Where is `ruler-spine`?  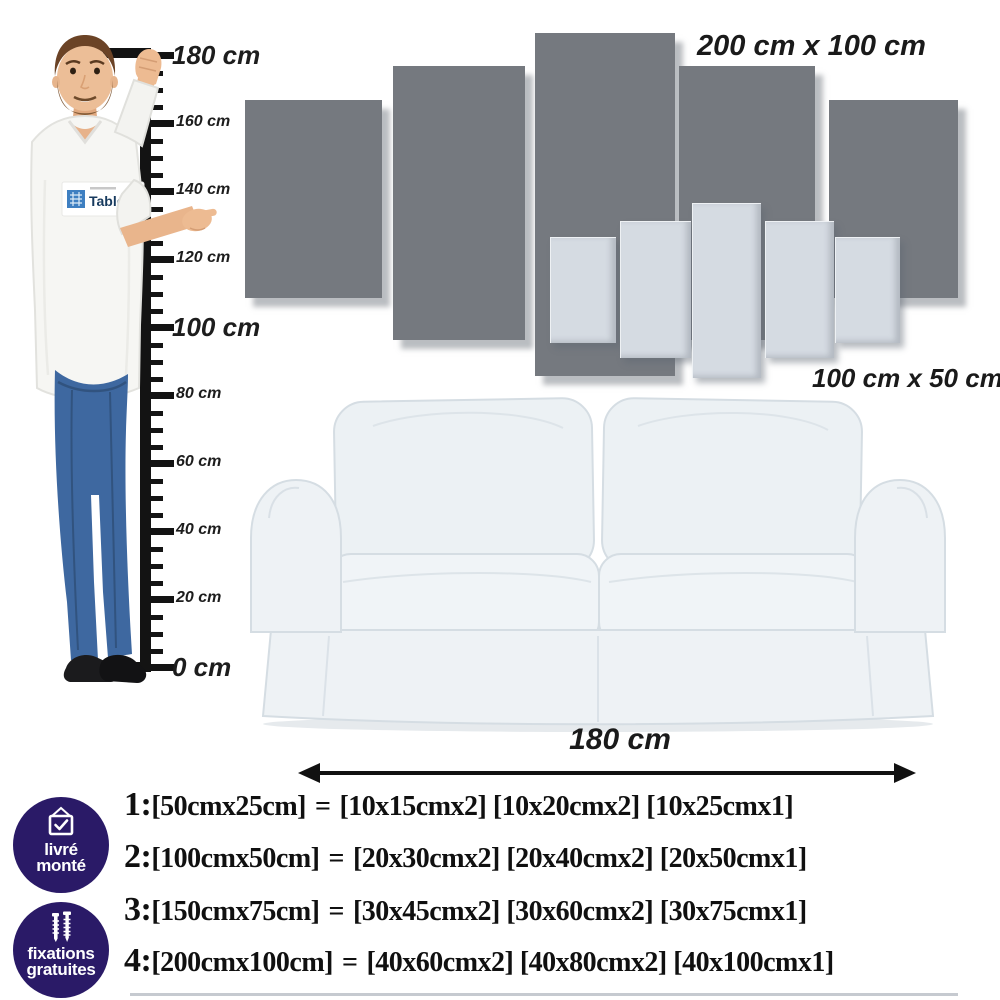 ruler-spine is located at coordinates (145, 360).